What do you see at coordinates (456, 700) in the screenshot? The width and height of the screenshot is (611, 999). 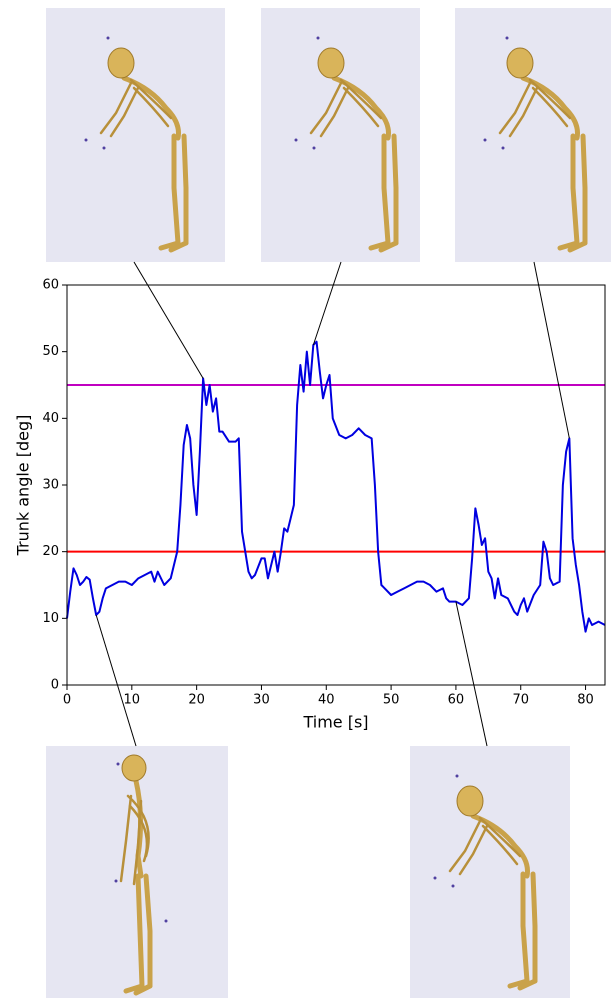 I see `x-tick-label: 60` at bounding box center [456, 700].